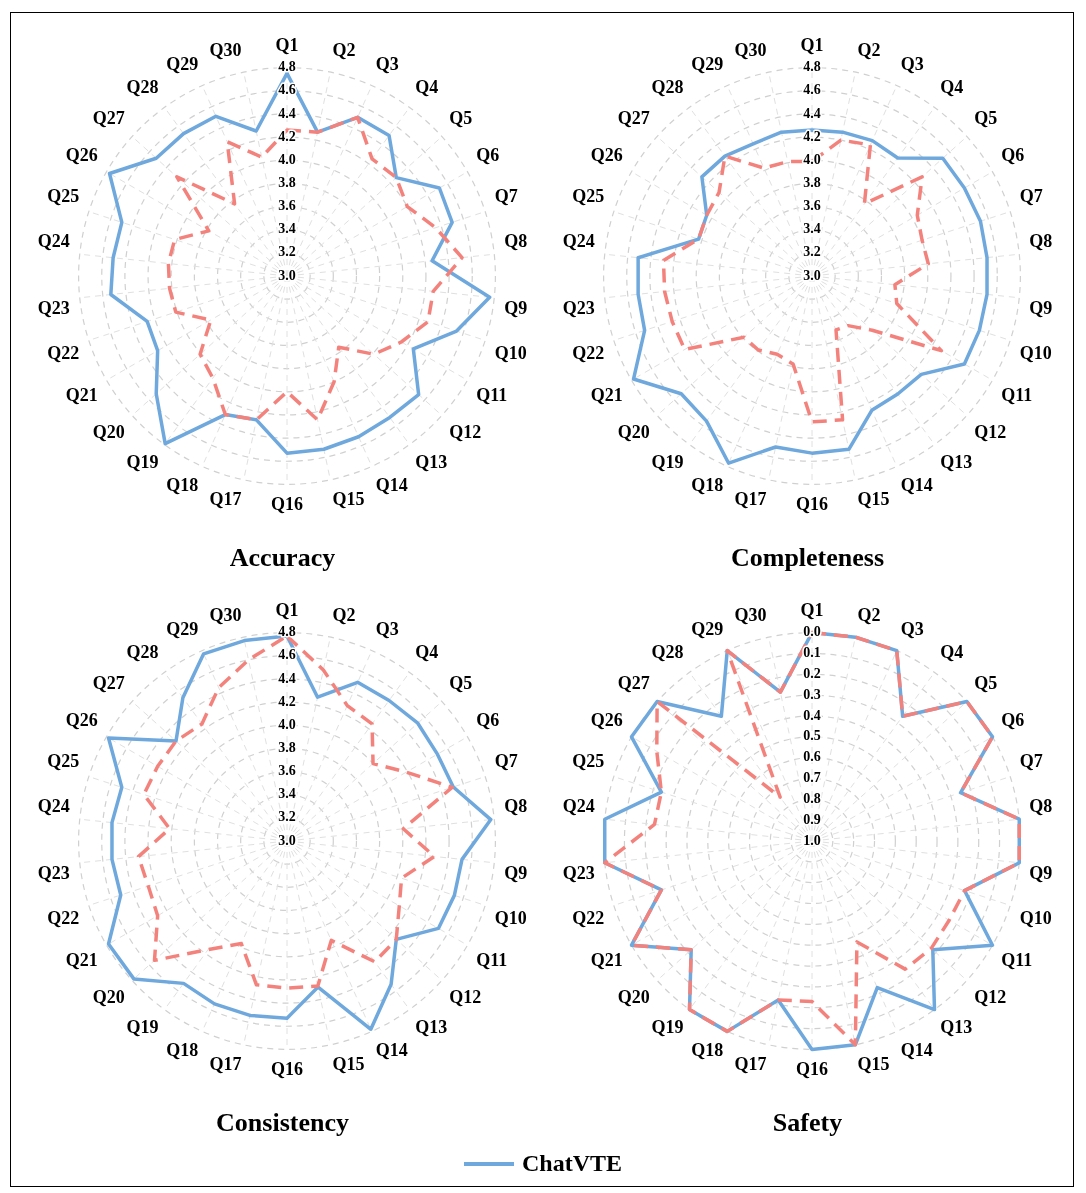 This screenshot has width=1086, height=1193. I want to click on spoke-label: Q26, so click(81, 154).